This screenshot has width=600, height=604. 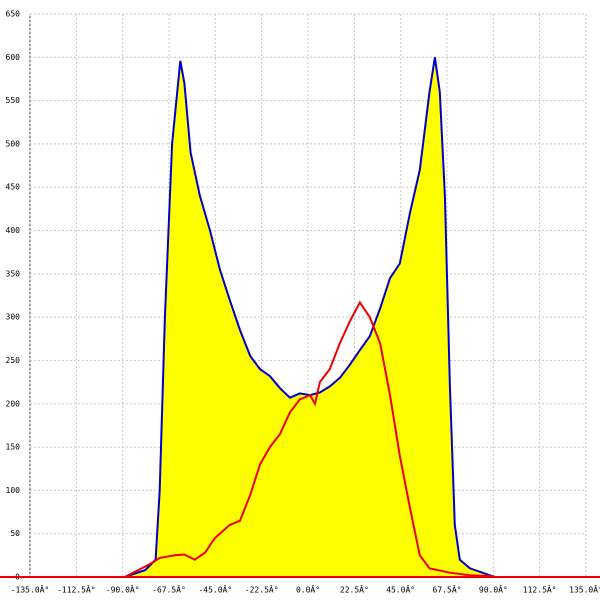 I want to click on y-tick-label: 200, so click(x=13, y=403).